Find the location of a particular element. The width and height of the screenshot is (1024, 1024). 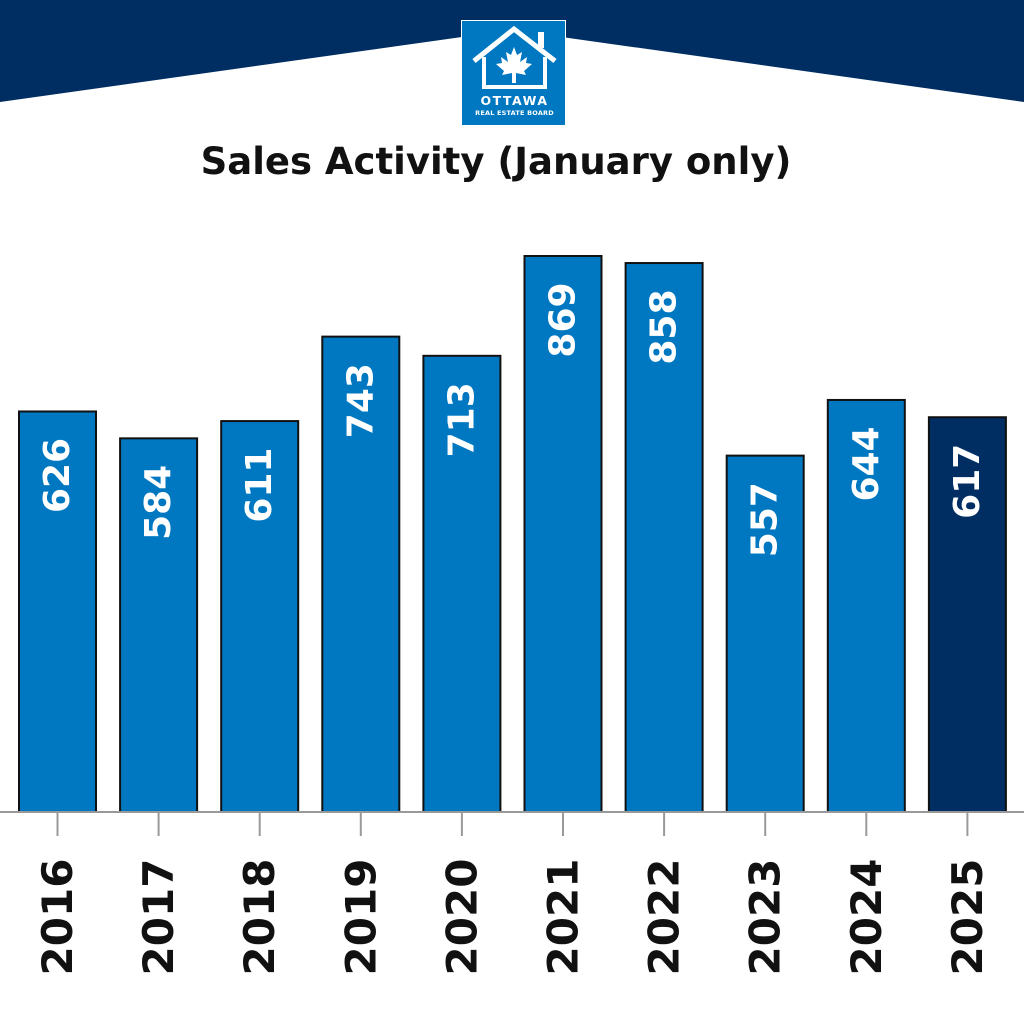

house-maple-leaf-icon is located at coordinates (514, 57).